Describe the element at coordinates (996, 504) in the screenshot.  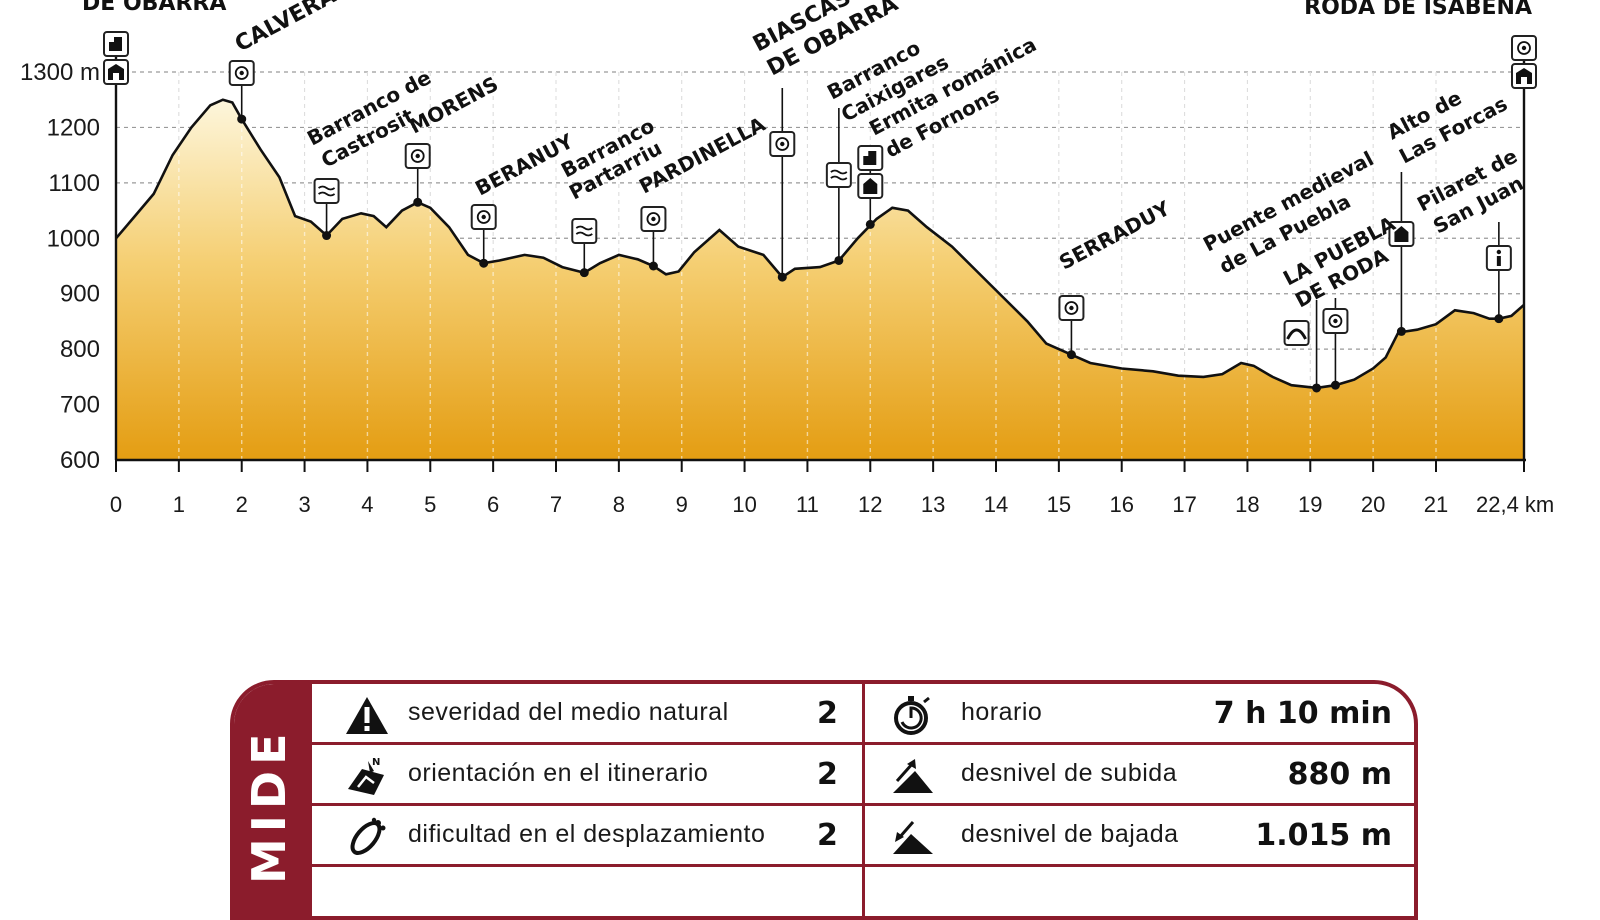
I see `x-tick-label: 14` at that location.